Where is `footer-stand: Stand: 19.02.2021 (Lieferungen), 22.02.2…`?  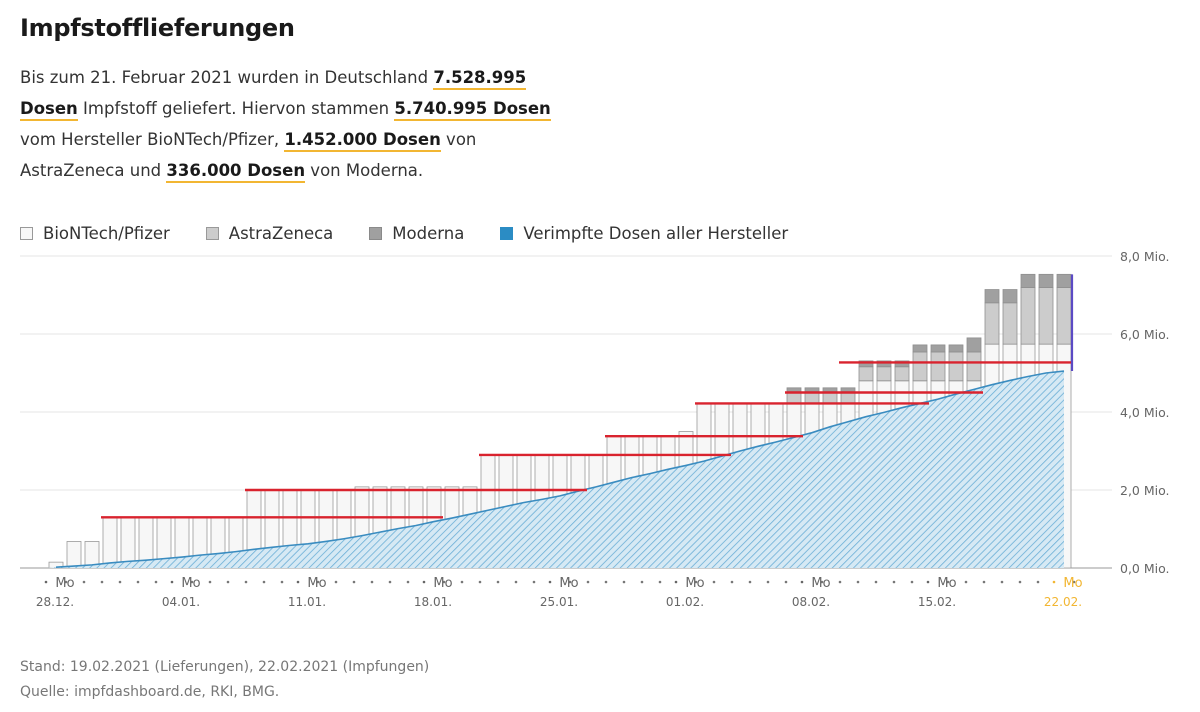
footer-stand: Stand: 19.02.2021 (Lieferungen), 22.02.2… is located at coordinates (225, 667).